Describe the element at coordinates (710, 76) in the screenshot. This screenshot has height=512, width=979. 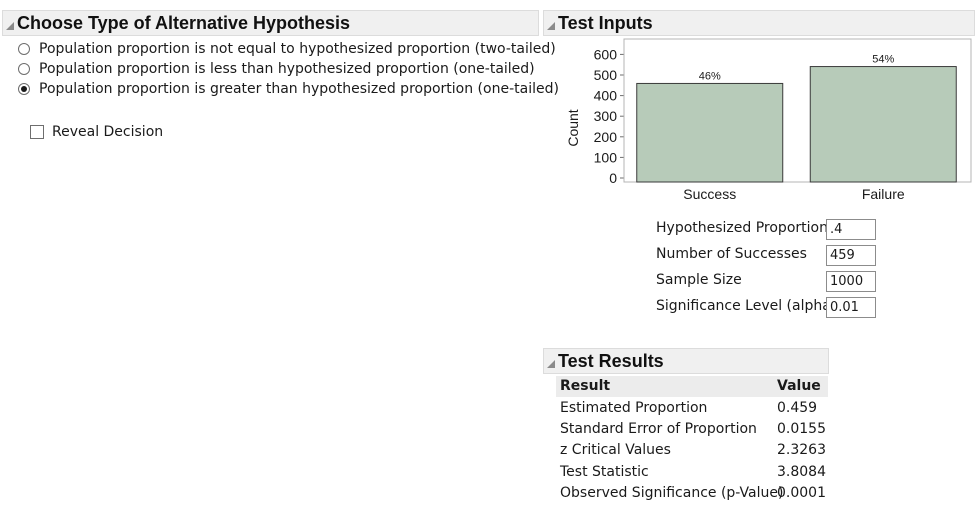
I see `bar-data-label: 46%` at that location.